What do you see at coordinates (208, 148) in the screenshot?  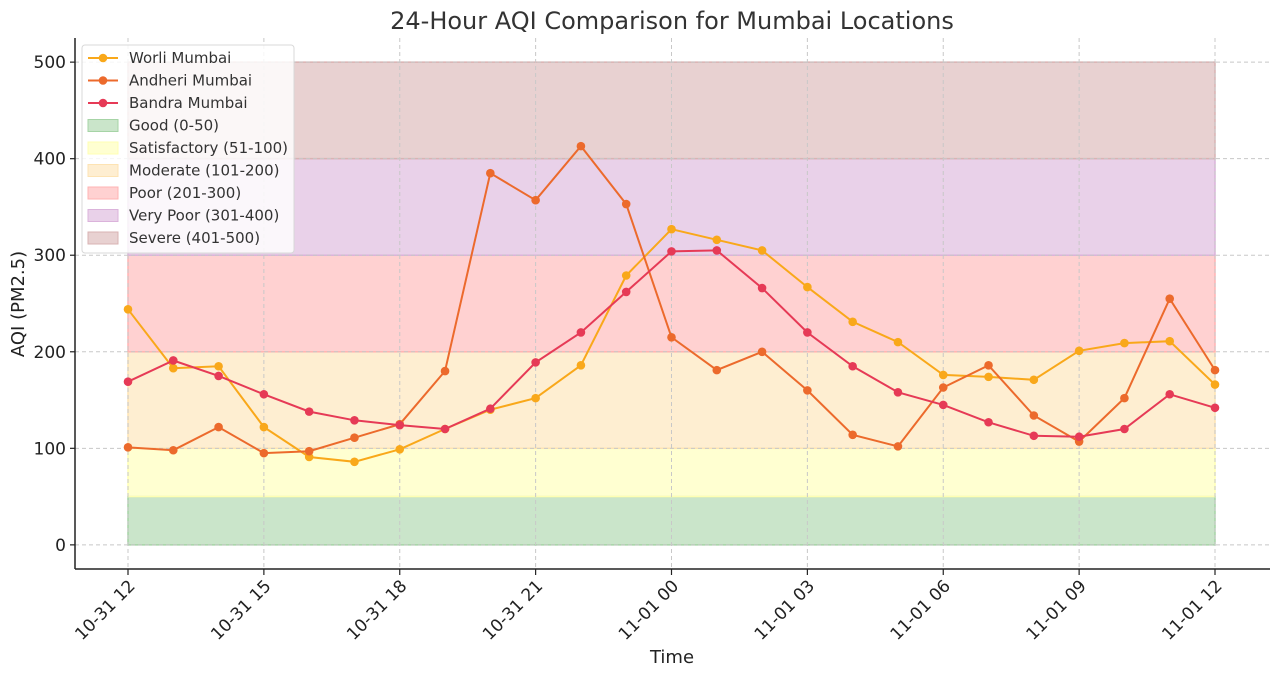 I see `legend-label: Satisfactory (51-100)` at bounding box center [208, 148].